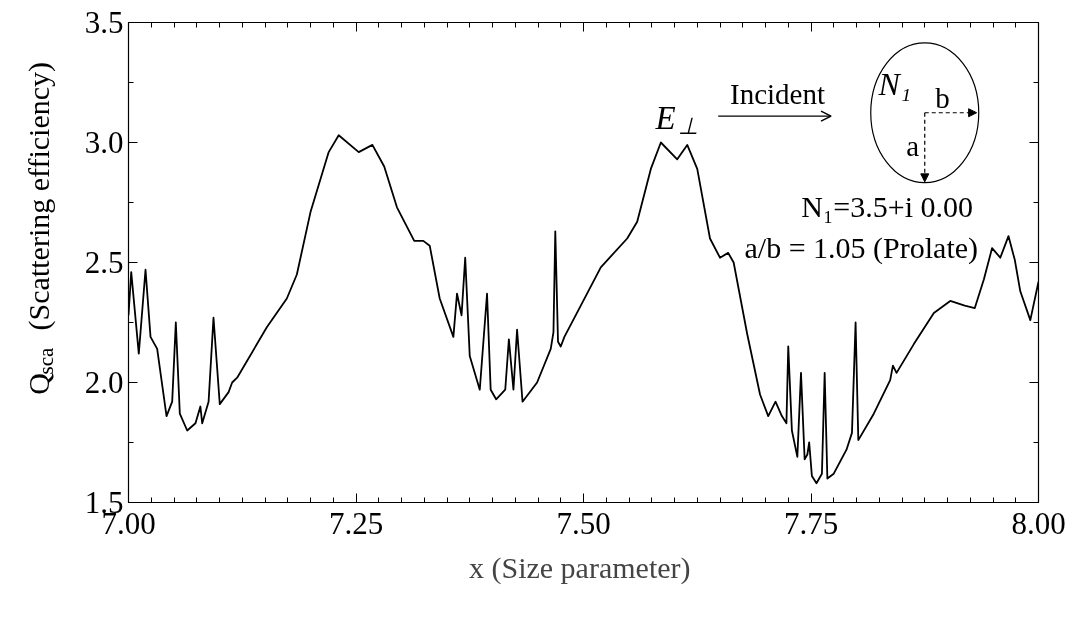  I want to click on y-tick-label: 3.0, so click(104, 142).